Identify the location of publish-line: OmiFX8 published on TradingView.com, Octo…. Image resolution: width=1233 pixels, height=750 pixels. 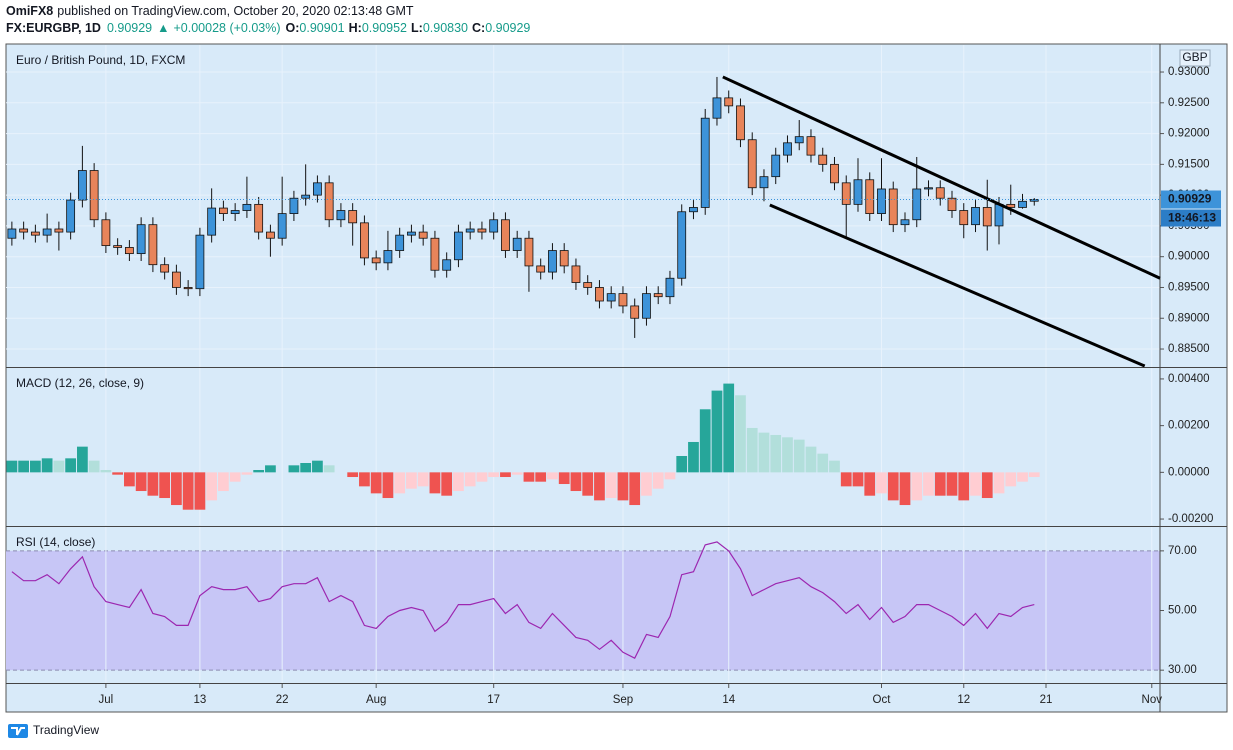
(210, 11).